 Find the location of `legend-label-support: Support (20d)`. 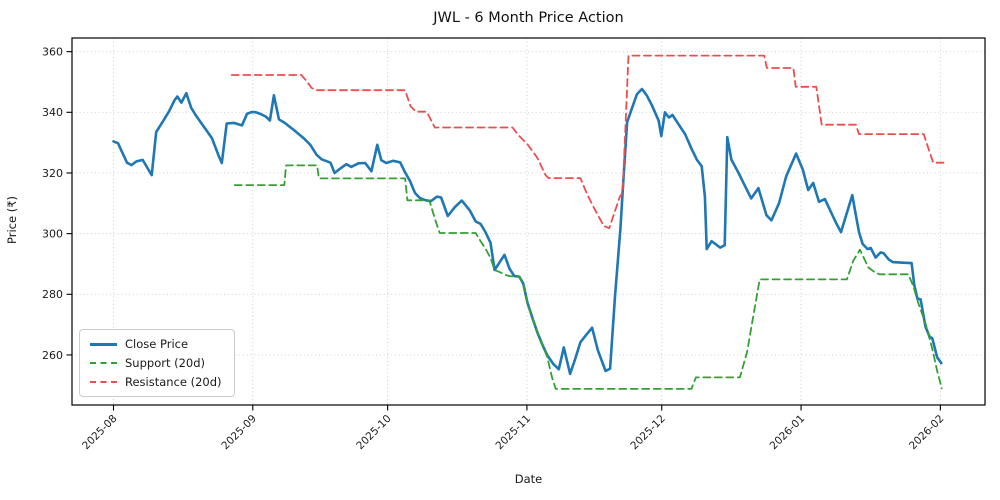

legend-label-support: Support (20d) is located at coordinates (165, 363).